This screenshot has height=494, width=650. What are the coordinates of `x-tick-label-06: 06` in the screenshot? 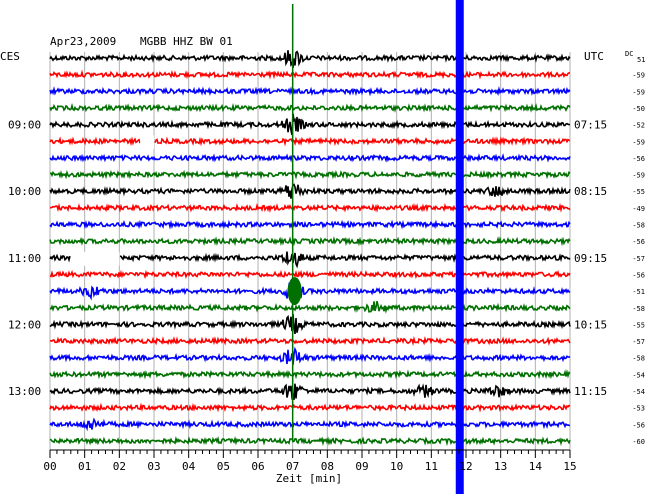 It's located at (257, 466).